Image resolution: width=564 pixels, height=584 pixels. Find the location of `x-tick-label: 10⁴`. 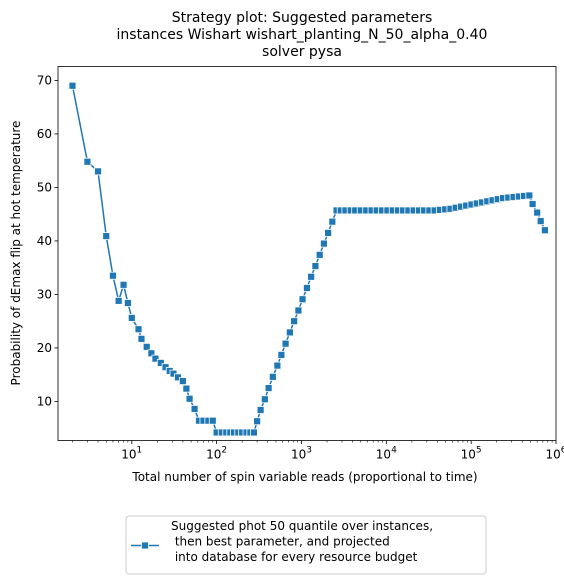

x-tick-label: 10⁴ is located at coordinates (386, 454).